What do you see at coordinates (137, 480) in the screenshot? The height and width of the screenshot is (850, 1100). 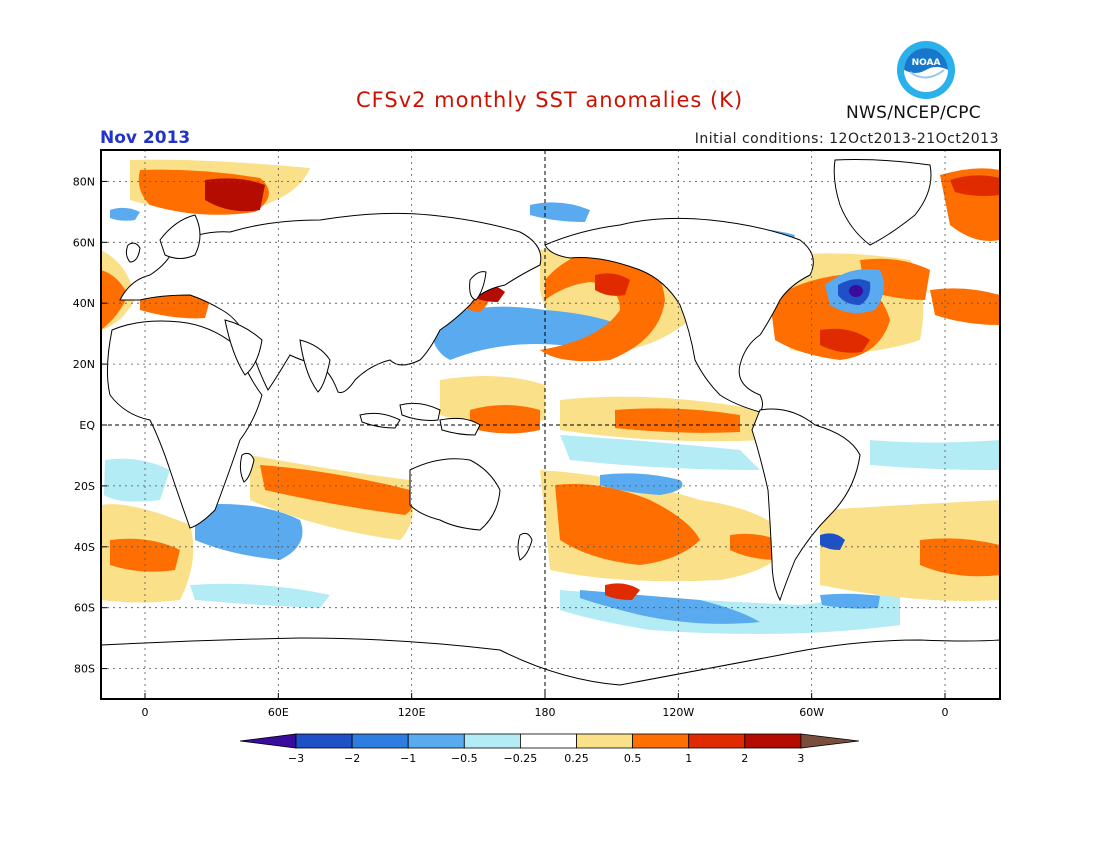 I see `region-sw-indian-cool` at bounding box center [137, 480].